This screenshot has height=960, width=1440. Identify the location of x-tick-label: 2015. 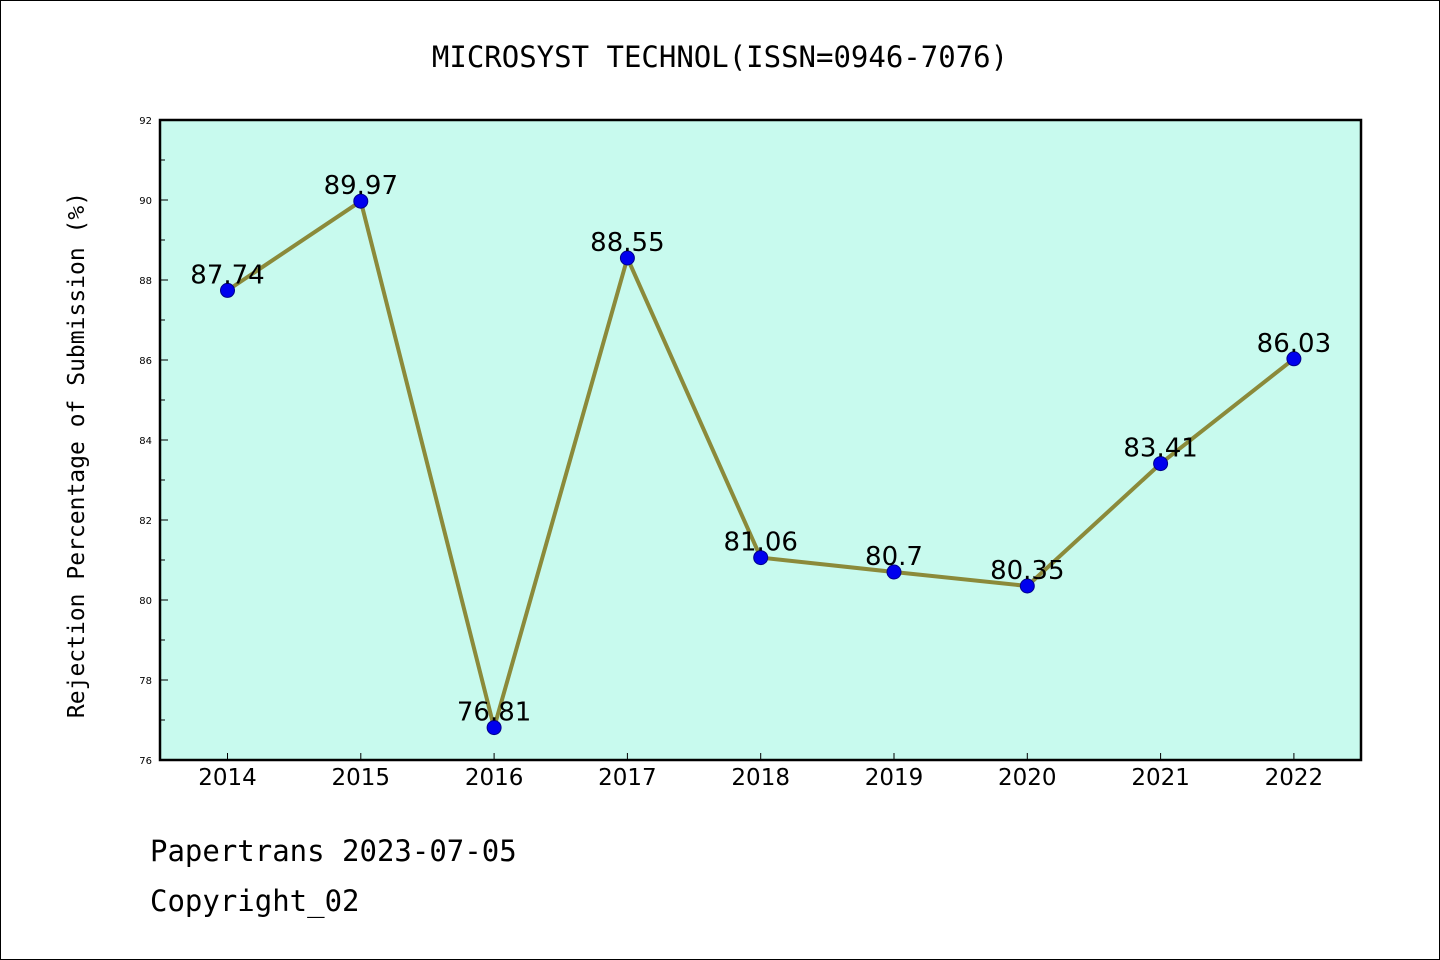
(361, 778).